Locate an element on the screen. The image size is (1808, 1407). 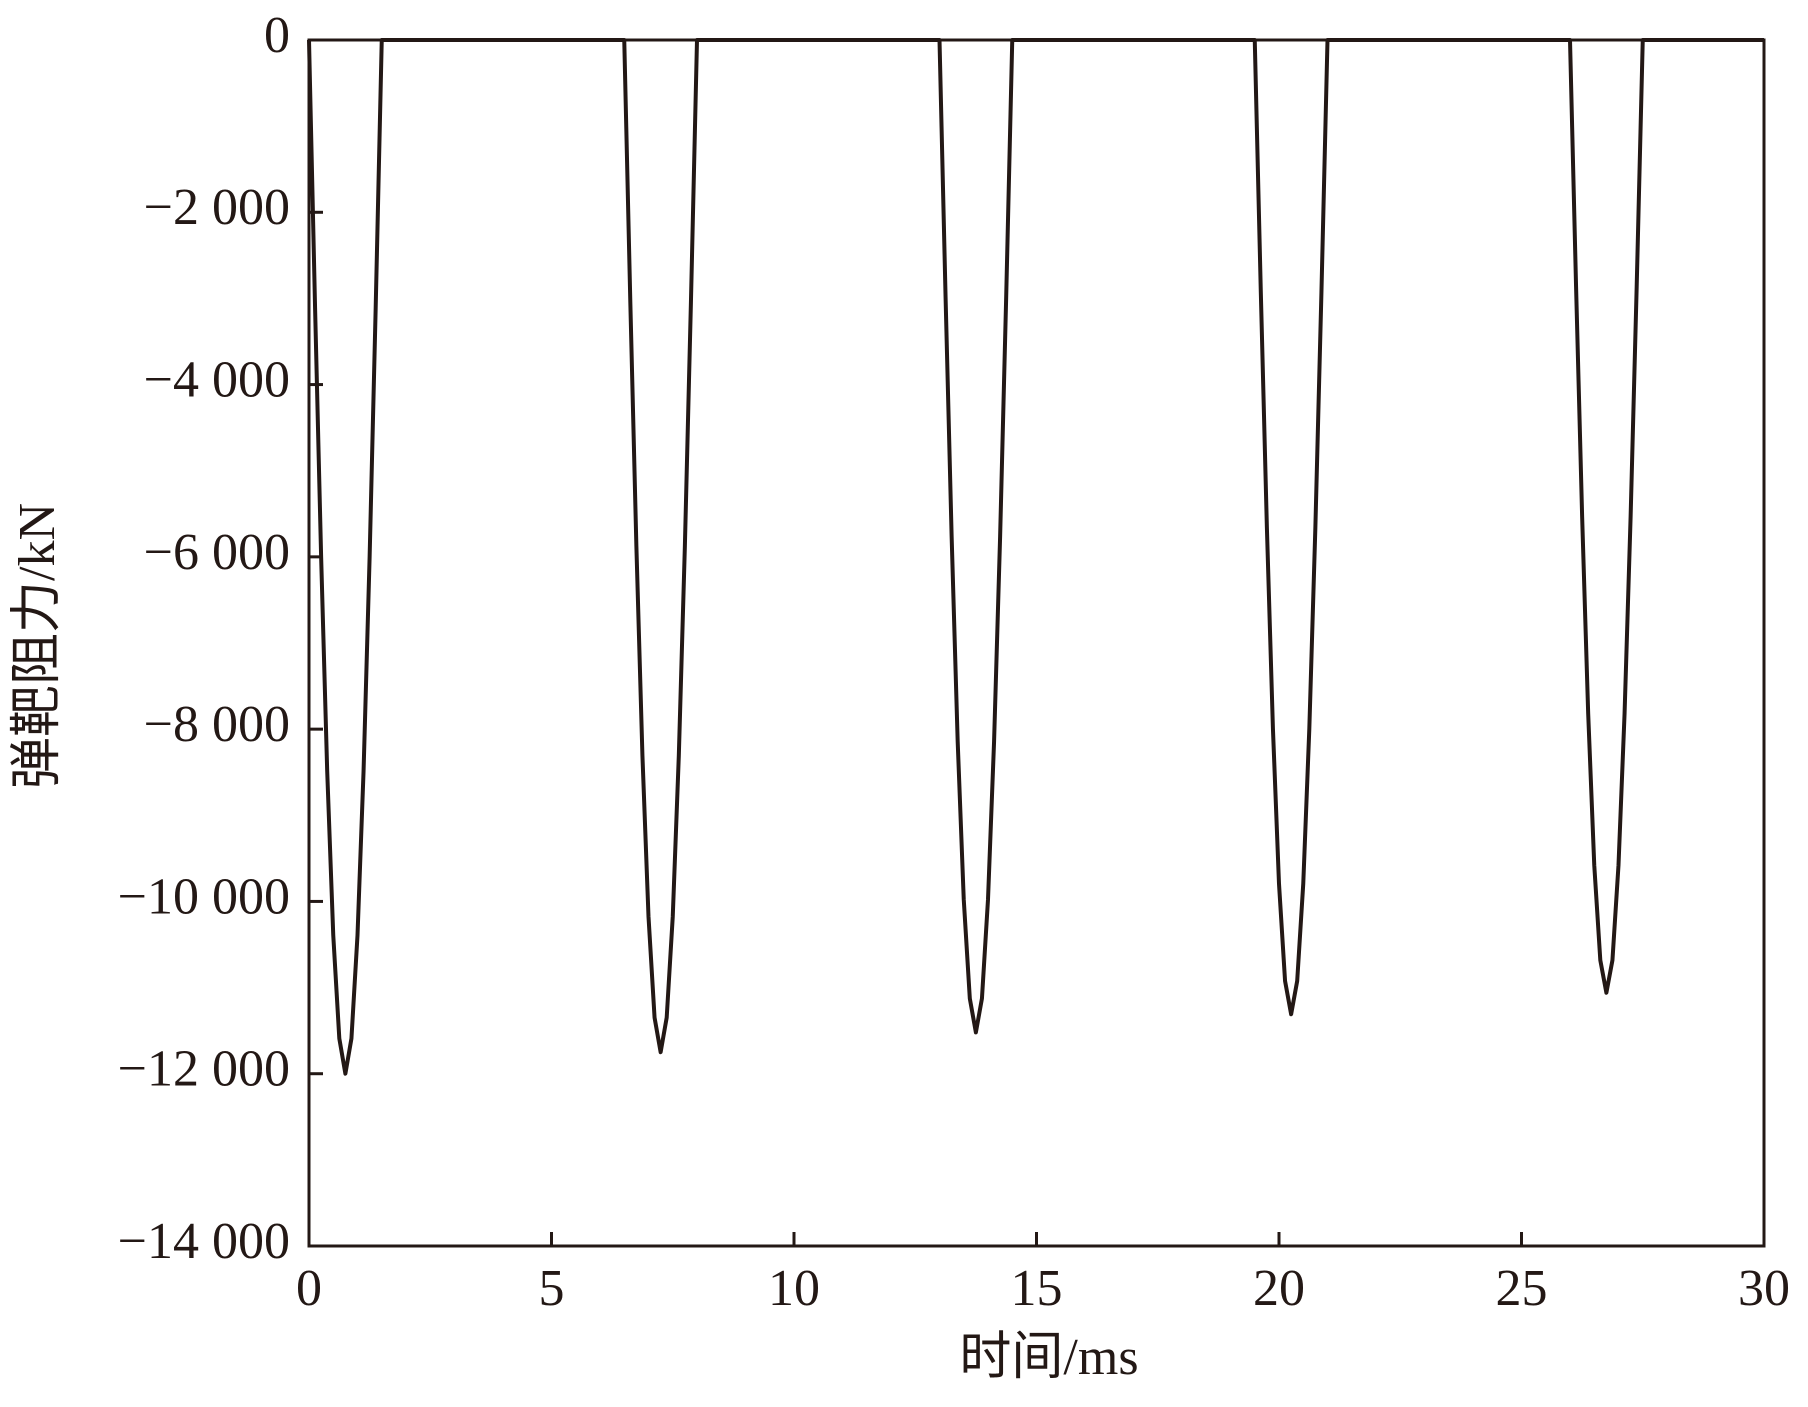
y-tick-label: −14 000 is located at coordinates (204, 1241).